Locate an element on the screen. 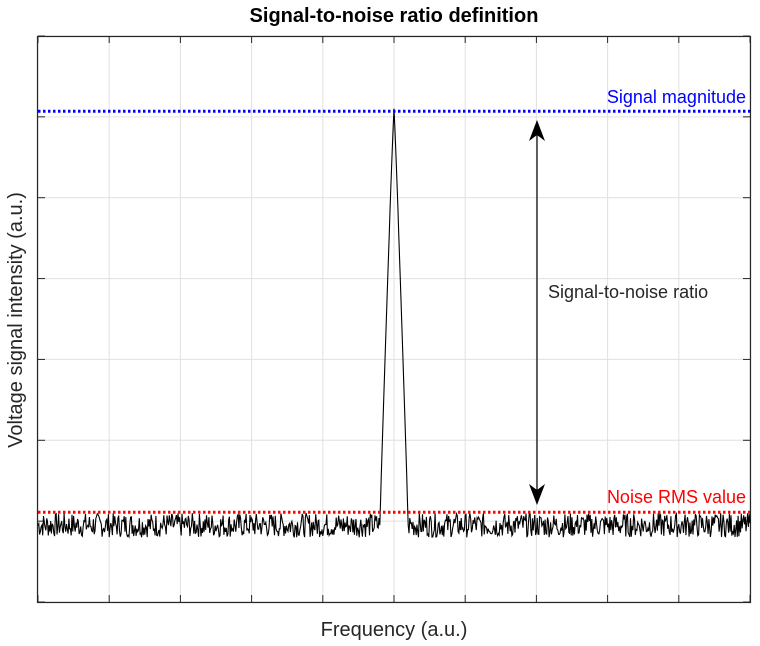 This screenshot has height=646, width=760. y-axis-label: Voltage signal intensity (a.u.) is located at coordinates (16, 320).